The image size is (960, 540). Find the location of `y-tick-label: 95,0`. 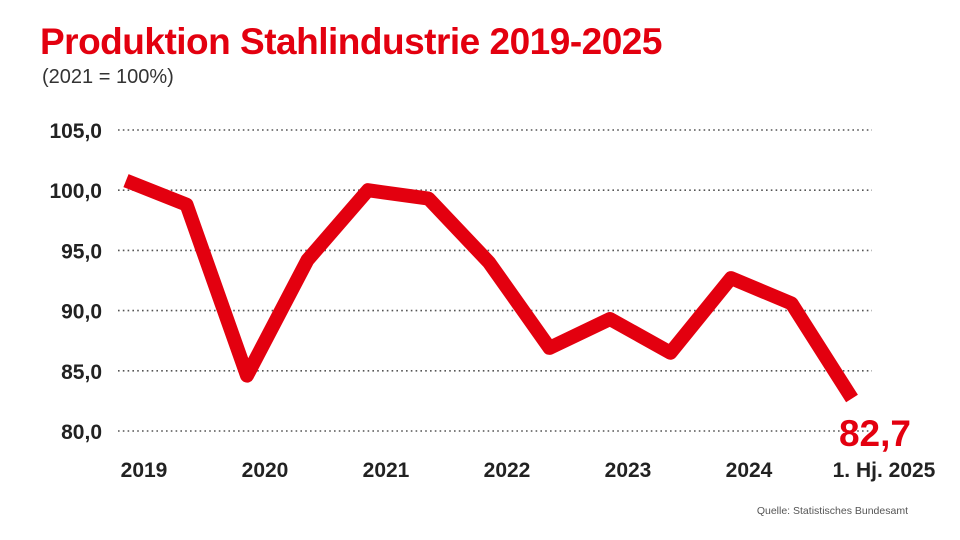

y-tick-label: 95,0 is located at coordinates (81, 251).